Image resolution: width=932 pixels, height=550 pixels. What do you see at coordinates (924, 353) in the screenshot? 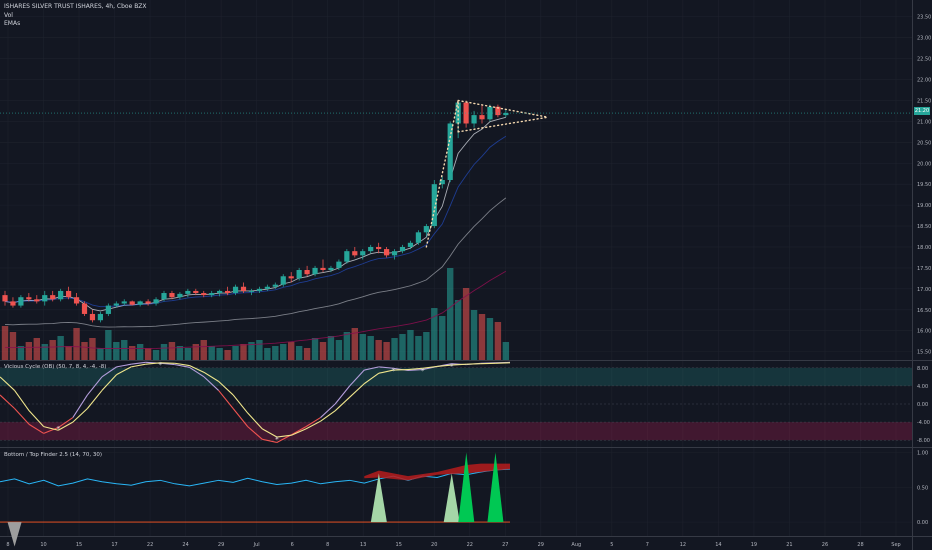
I see `y-tick-label: 15.50` at bounding box center [924, 353].